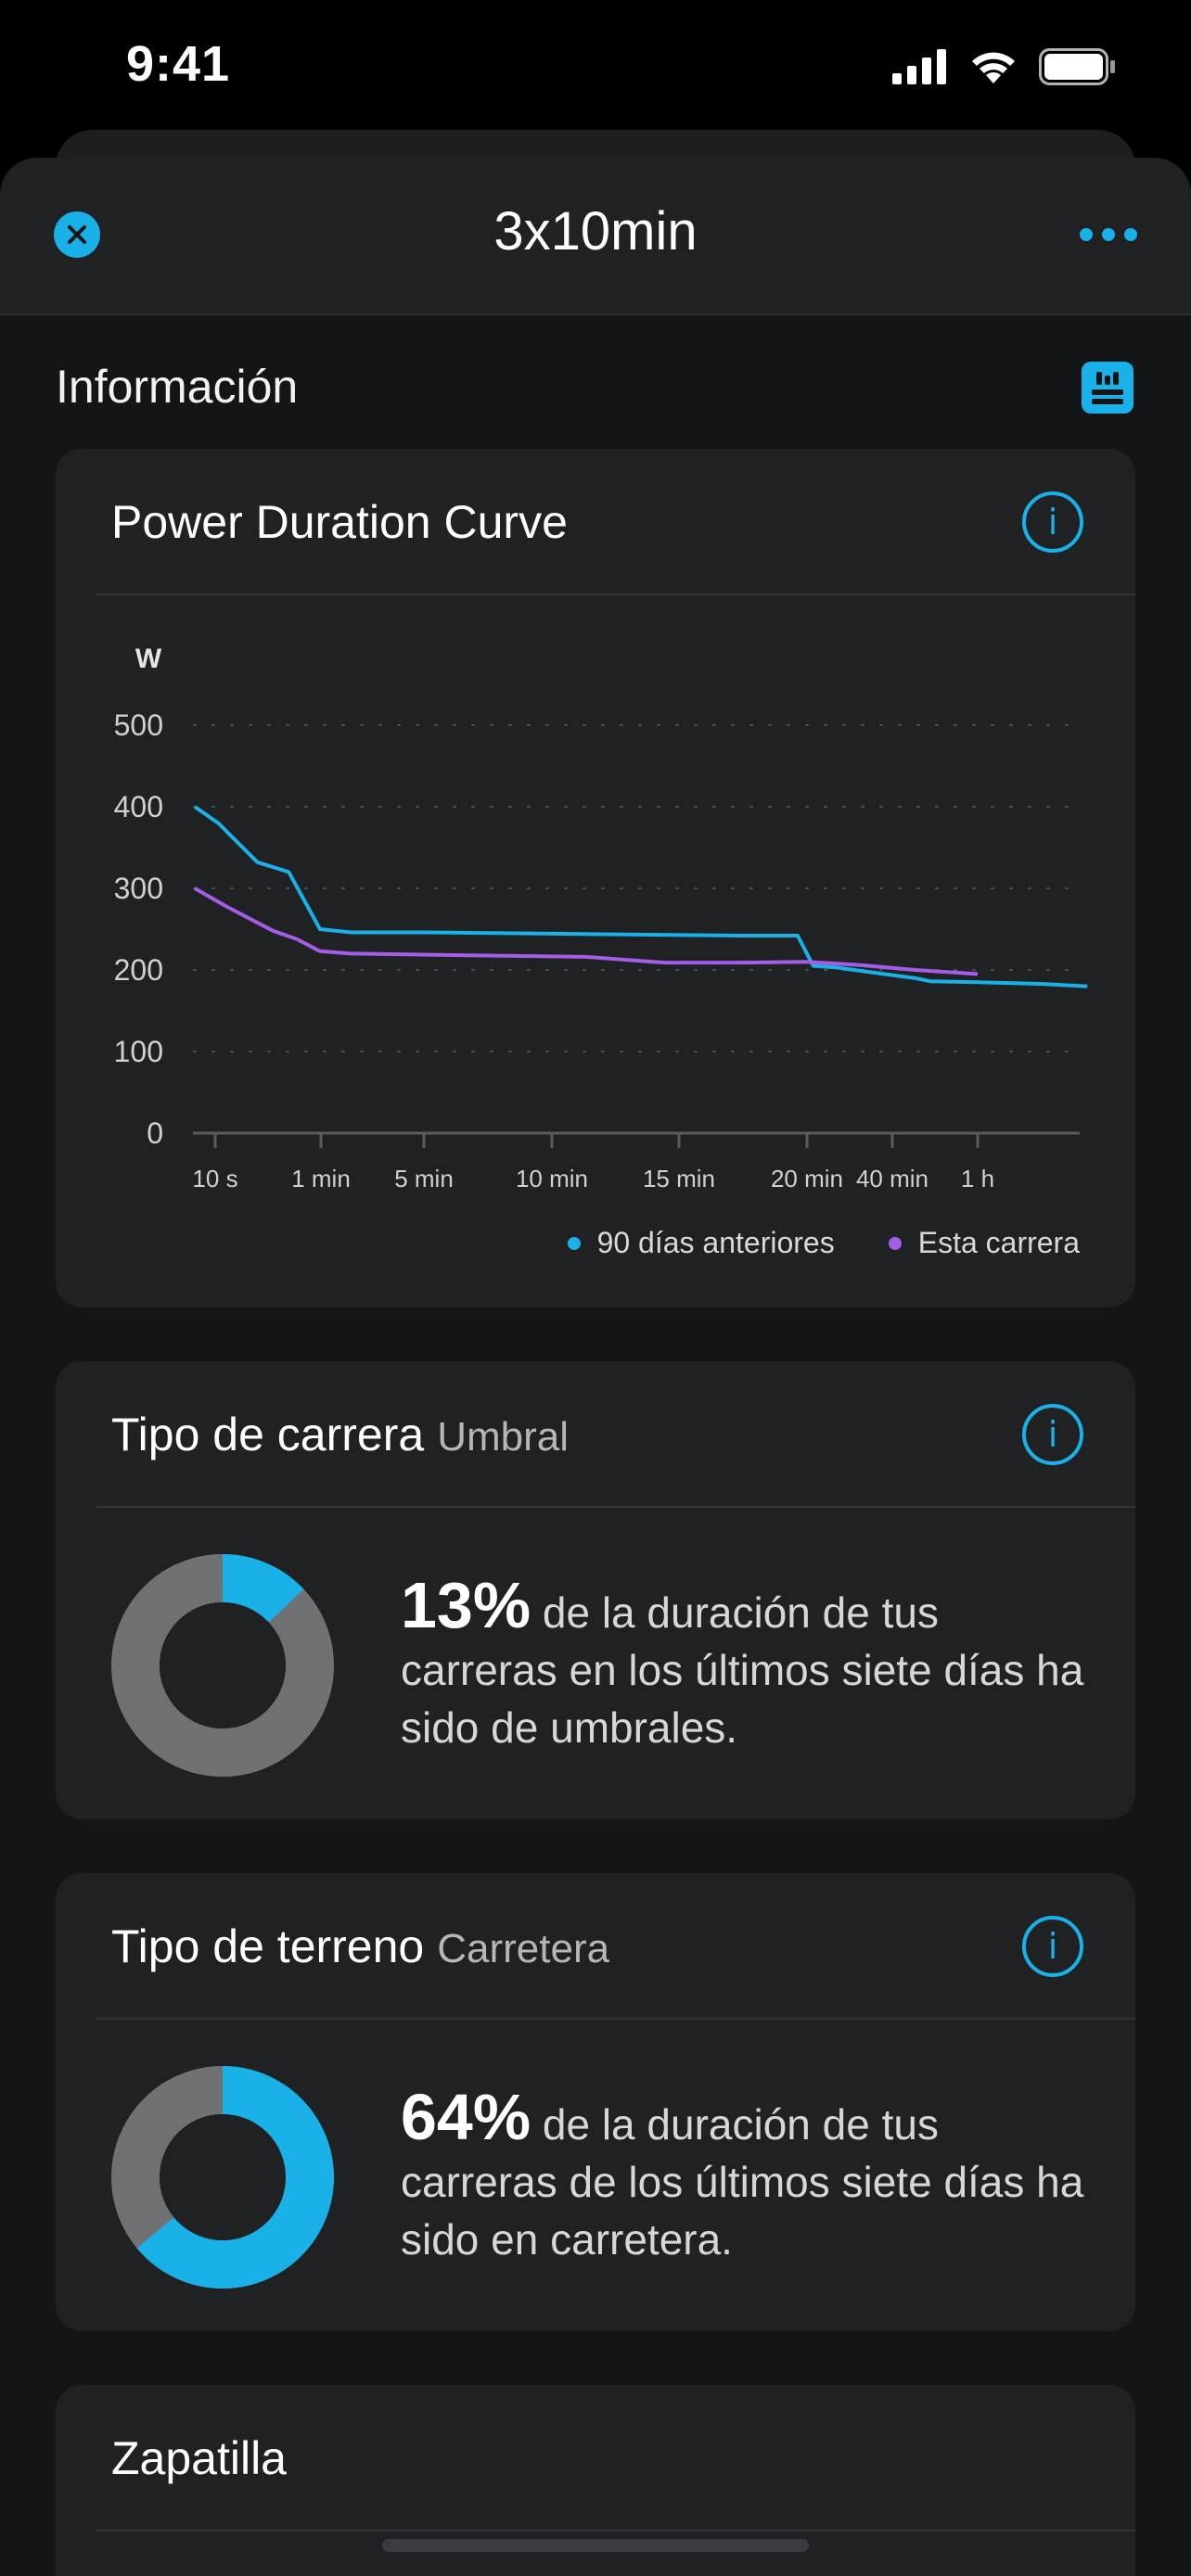  I want to click on section-layout-button, so click(1107, 388).